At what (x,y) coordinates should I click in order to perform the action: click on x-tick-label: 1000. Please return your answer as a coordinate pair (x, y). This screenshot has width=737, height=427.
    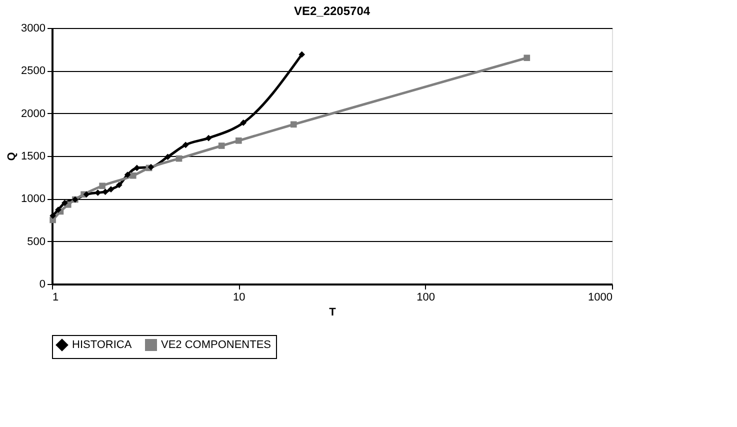
    Looking at the image, I should click on (600, 298).